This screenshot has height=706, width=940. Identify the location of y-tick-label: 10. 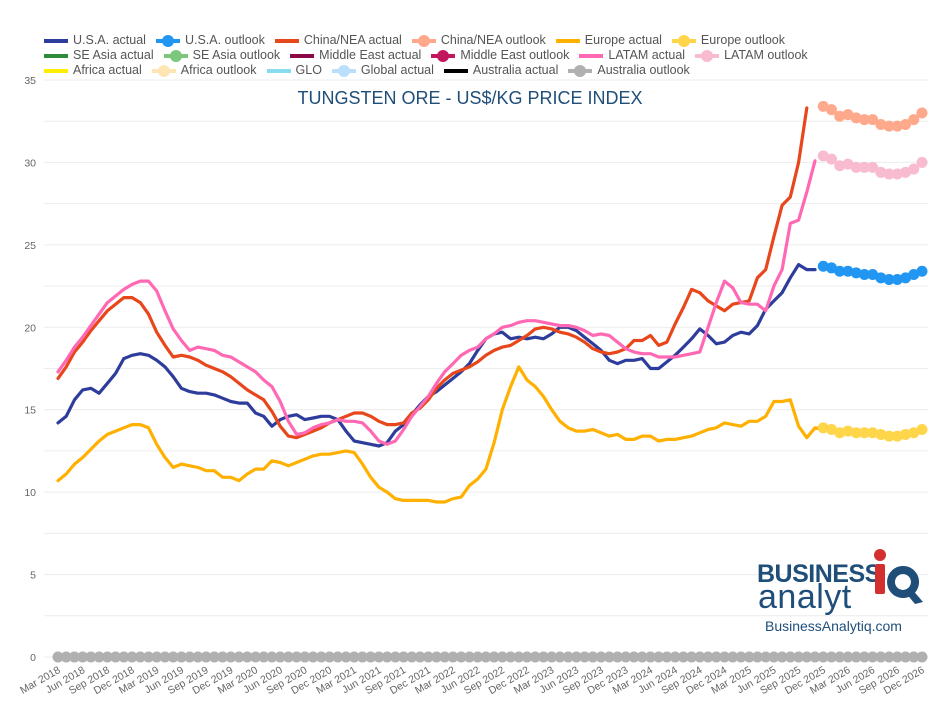
(30, 493).